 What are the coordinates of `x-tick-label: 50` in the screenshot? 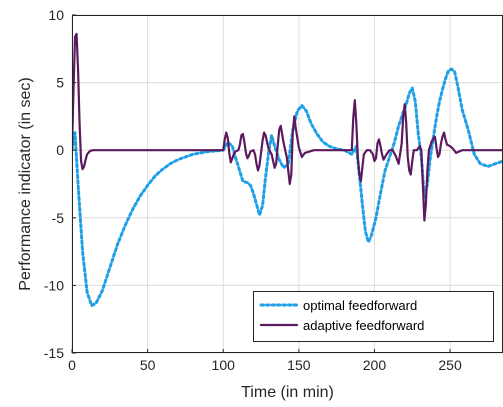 It's located at (148, 365).